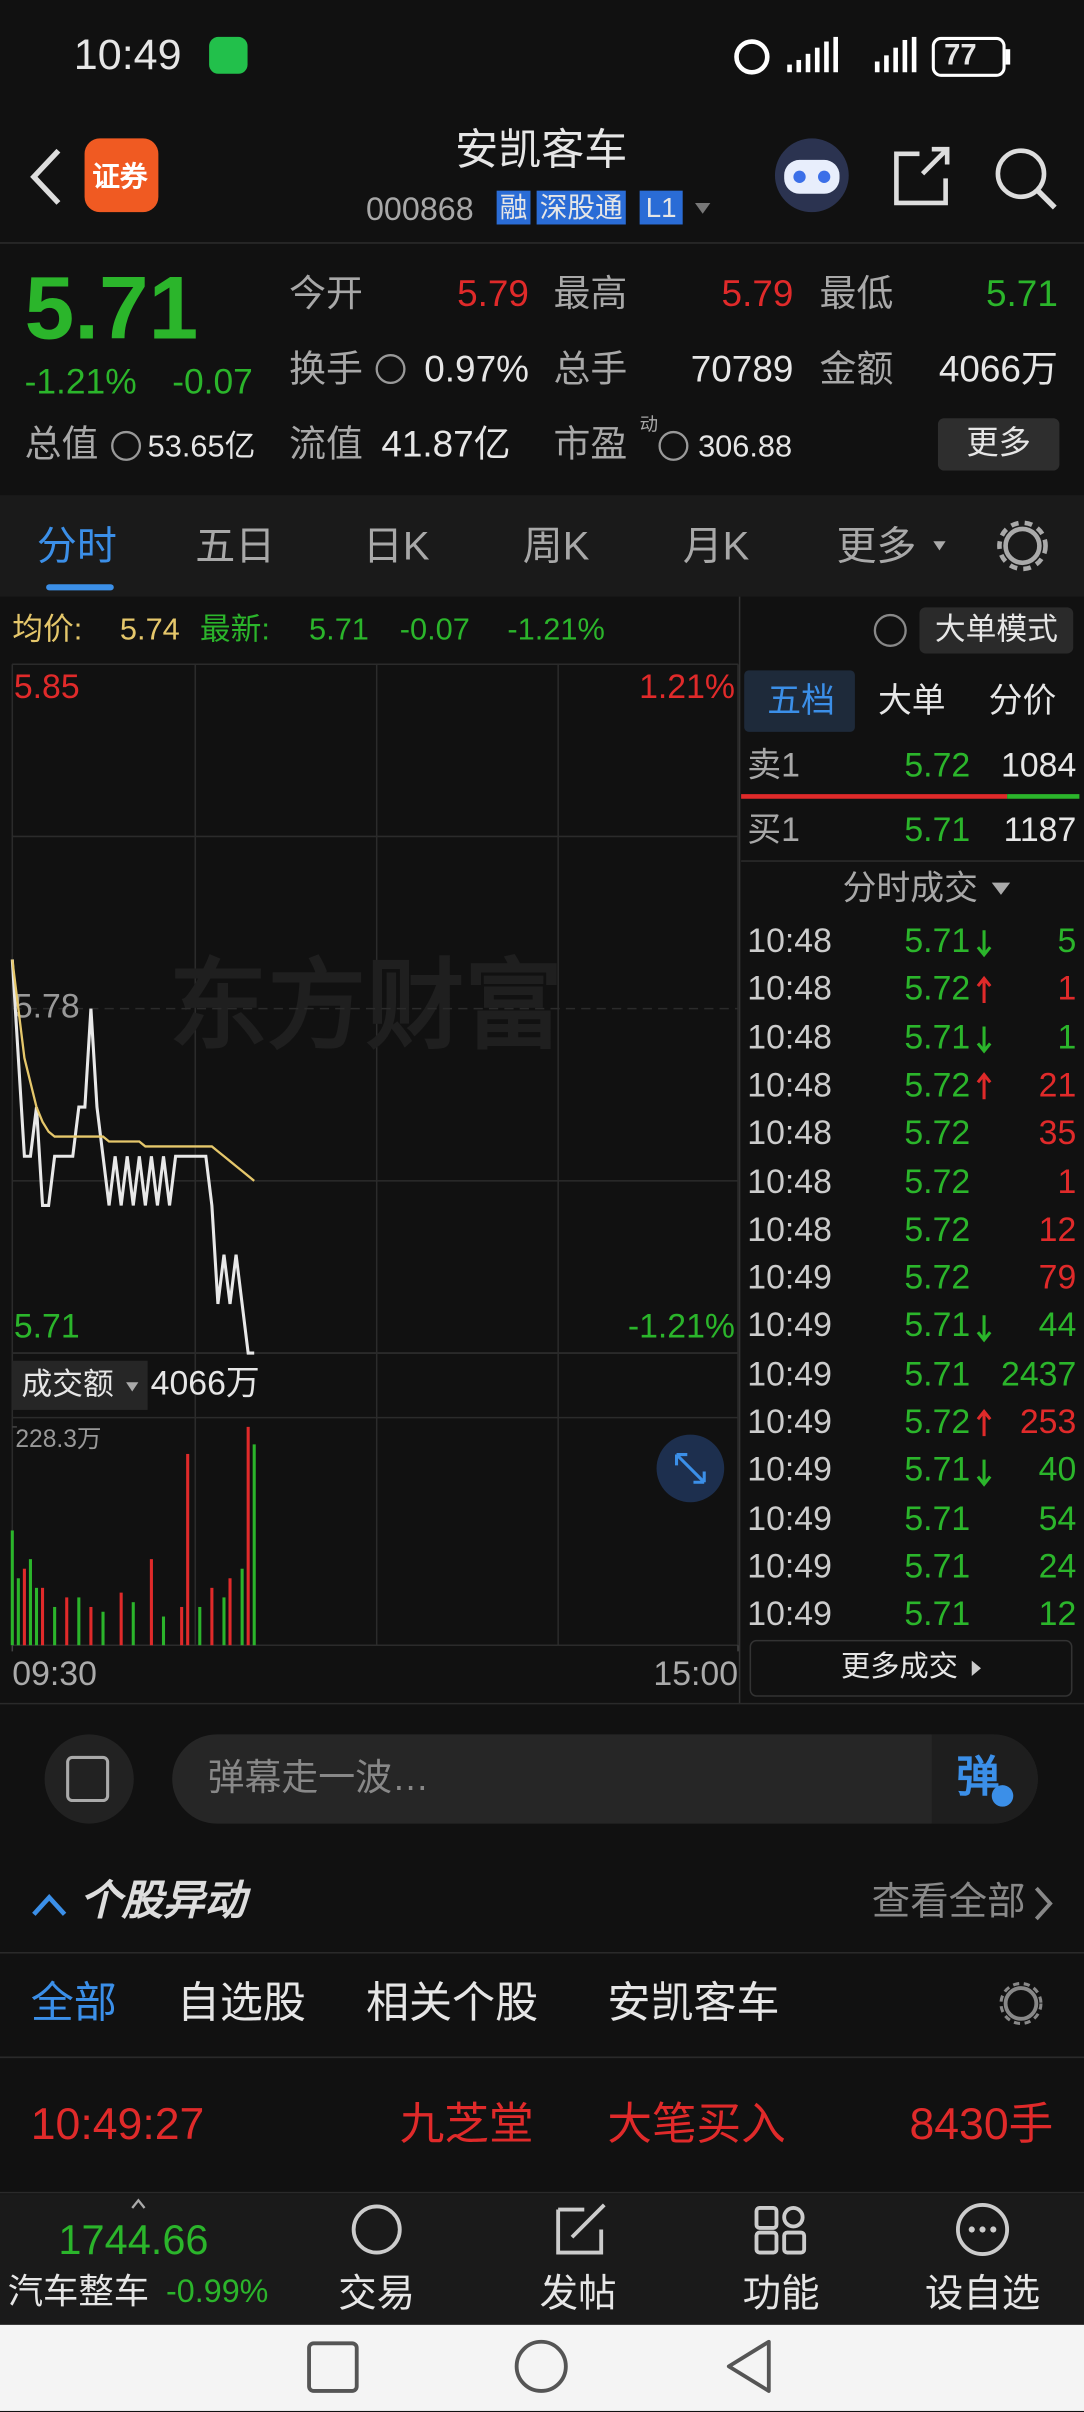 The width and height of the screenshot is (1084, 2412). I want to click on dropdown-icon, so click(702, 208).